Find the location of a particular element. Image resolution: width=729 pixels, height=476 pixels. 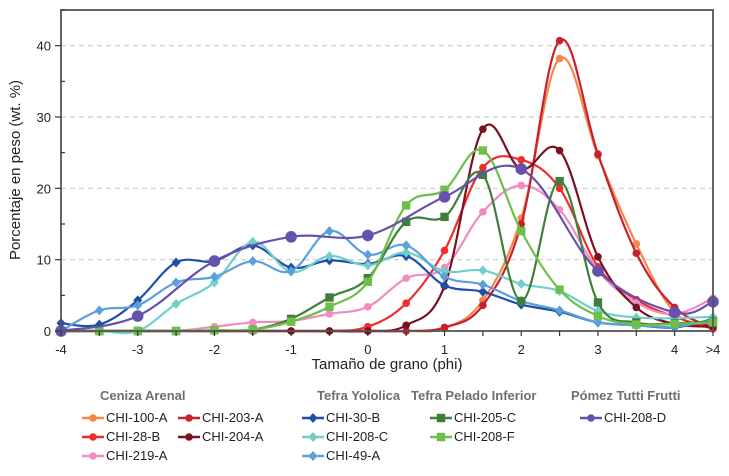

legend-label: CHI-100-A is located at coordinates (137, 417).